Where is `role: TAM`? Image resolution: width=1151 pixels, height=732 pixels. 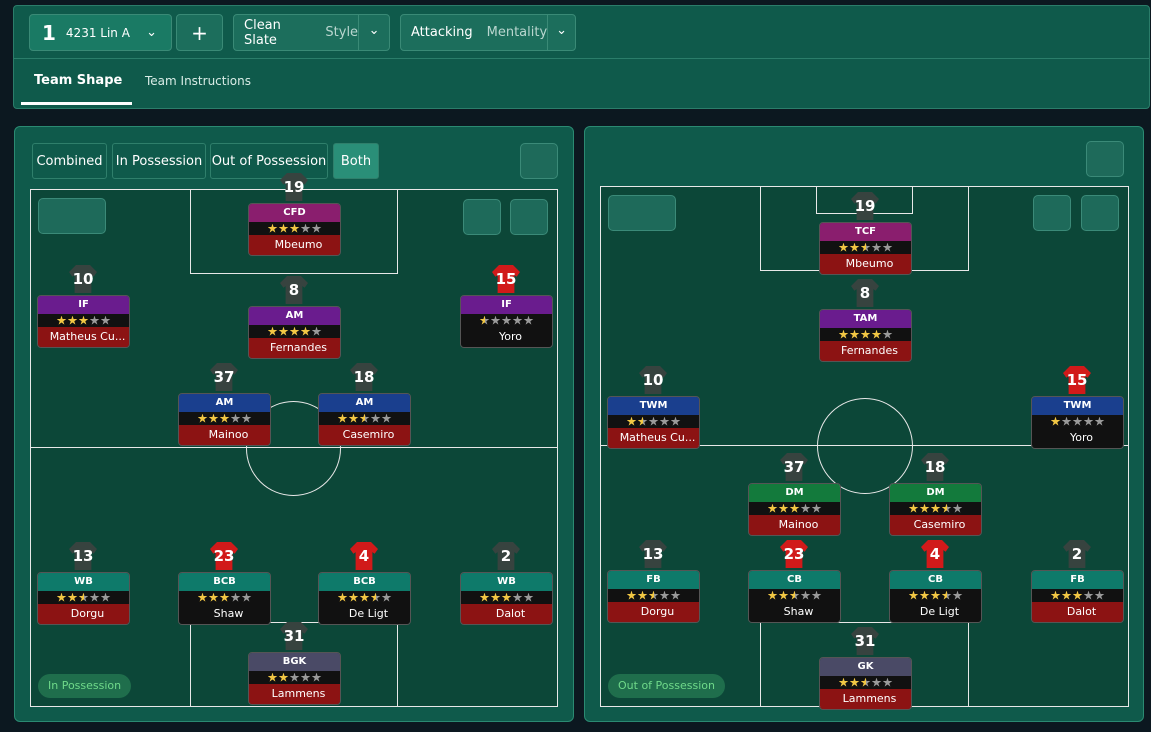
role: TAM is located at coordinates (865, 319).